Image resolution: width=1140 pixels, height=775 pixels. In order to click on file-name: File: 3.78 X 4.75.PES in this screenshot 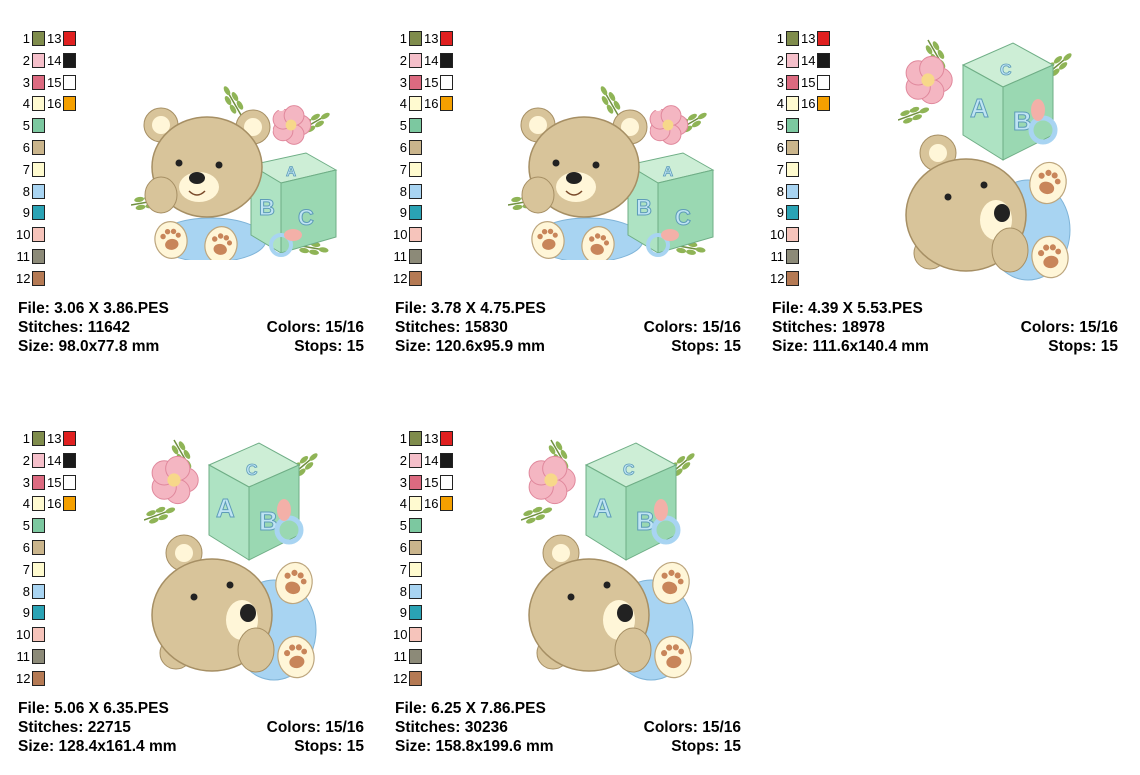, I will do `click(470, 308)`.